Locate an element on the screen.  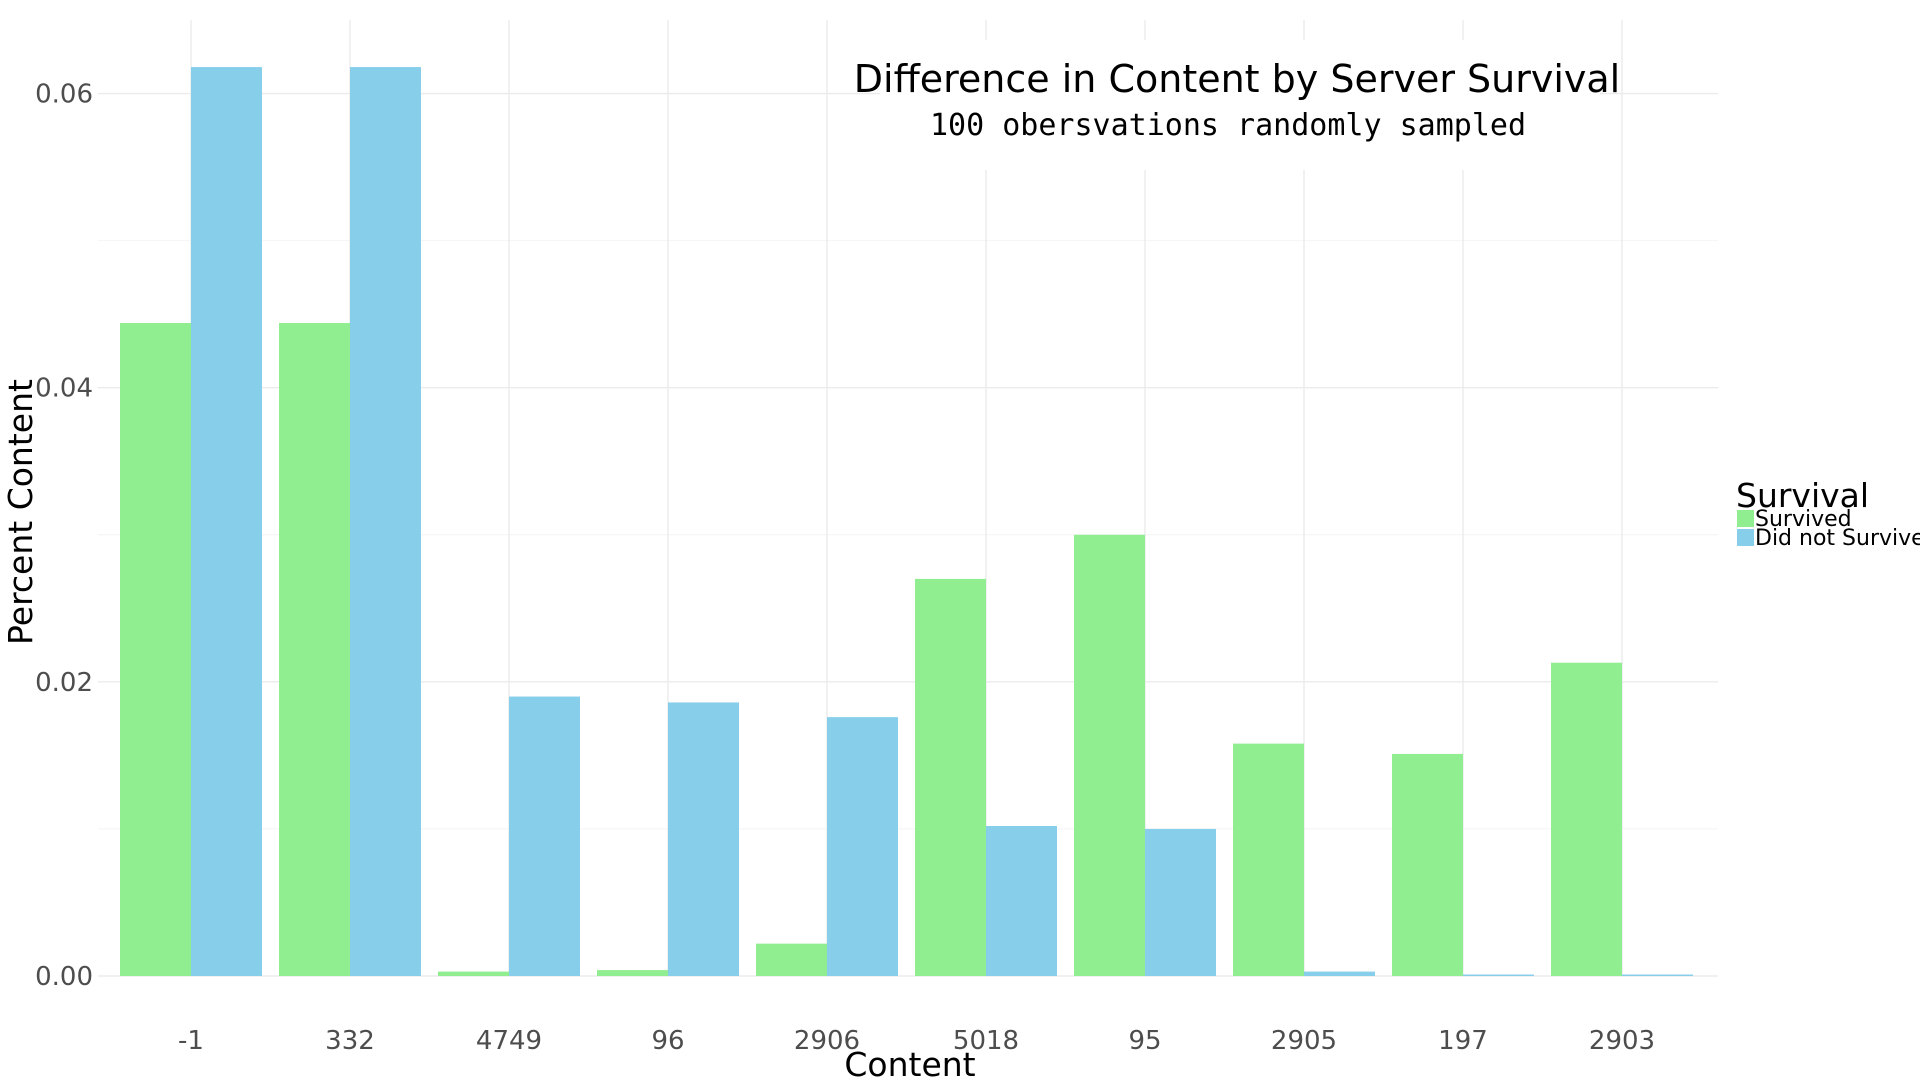
legend-label-did-not-survive: Did not Survive is located at coordinates (1837, 538).